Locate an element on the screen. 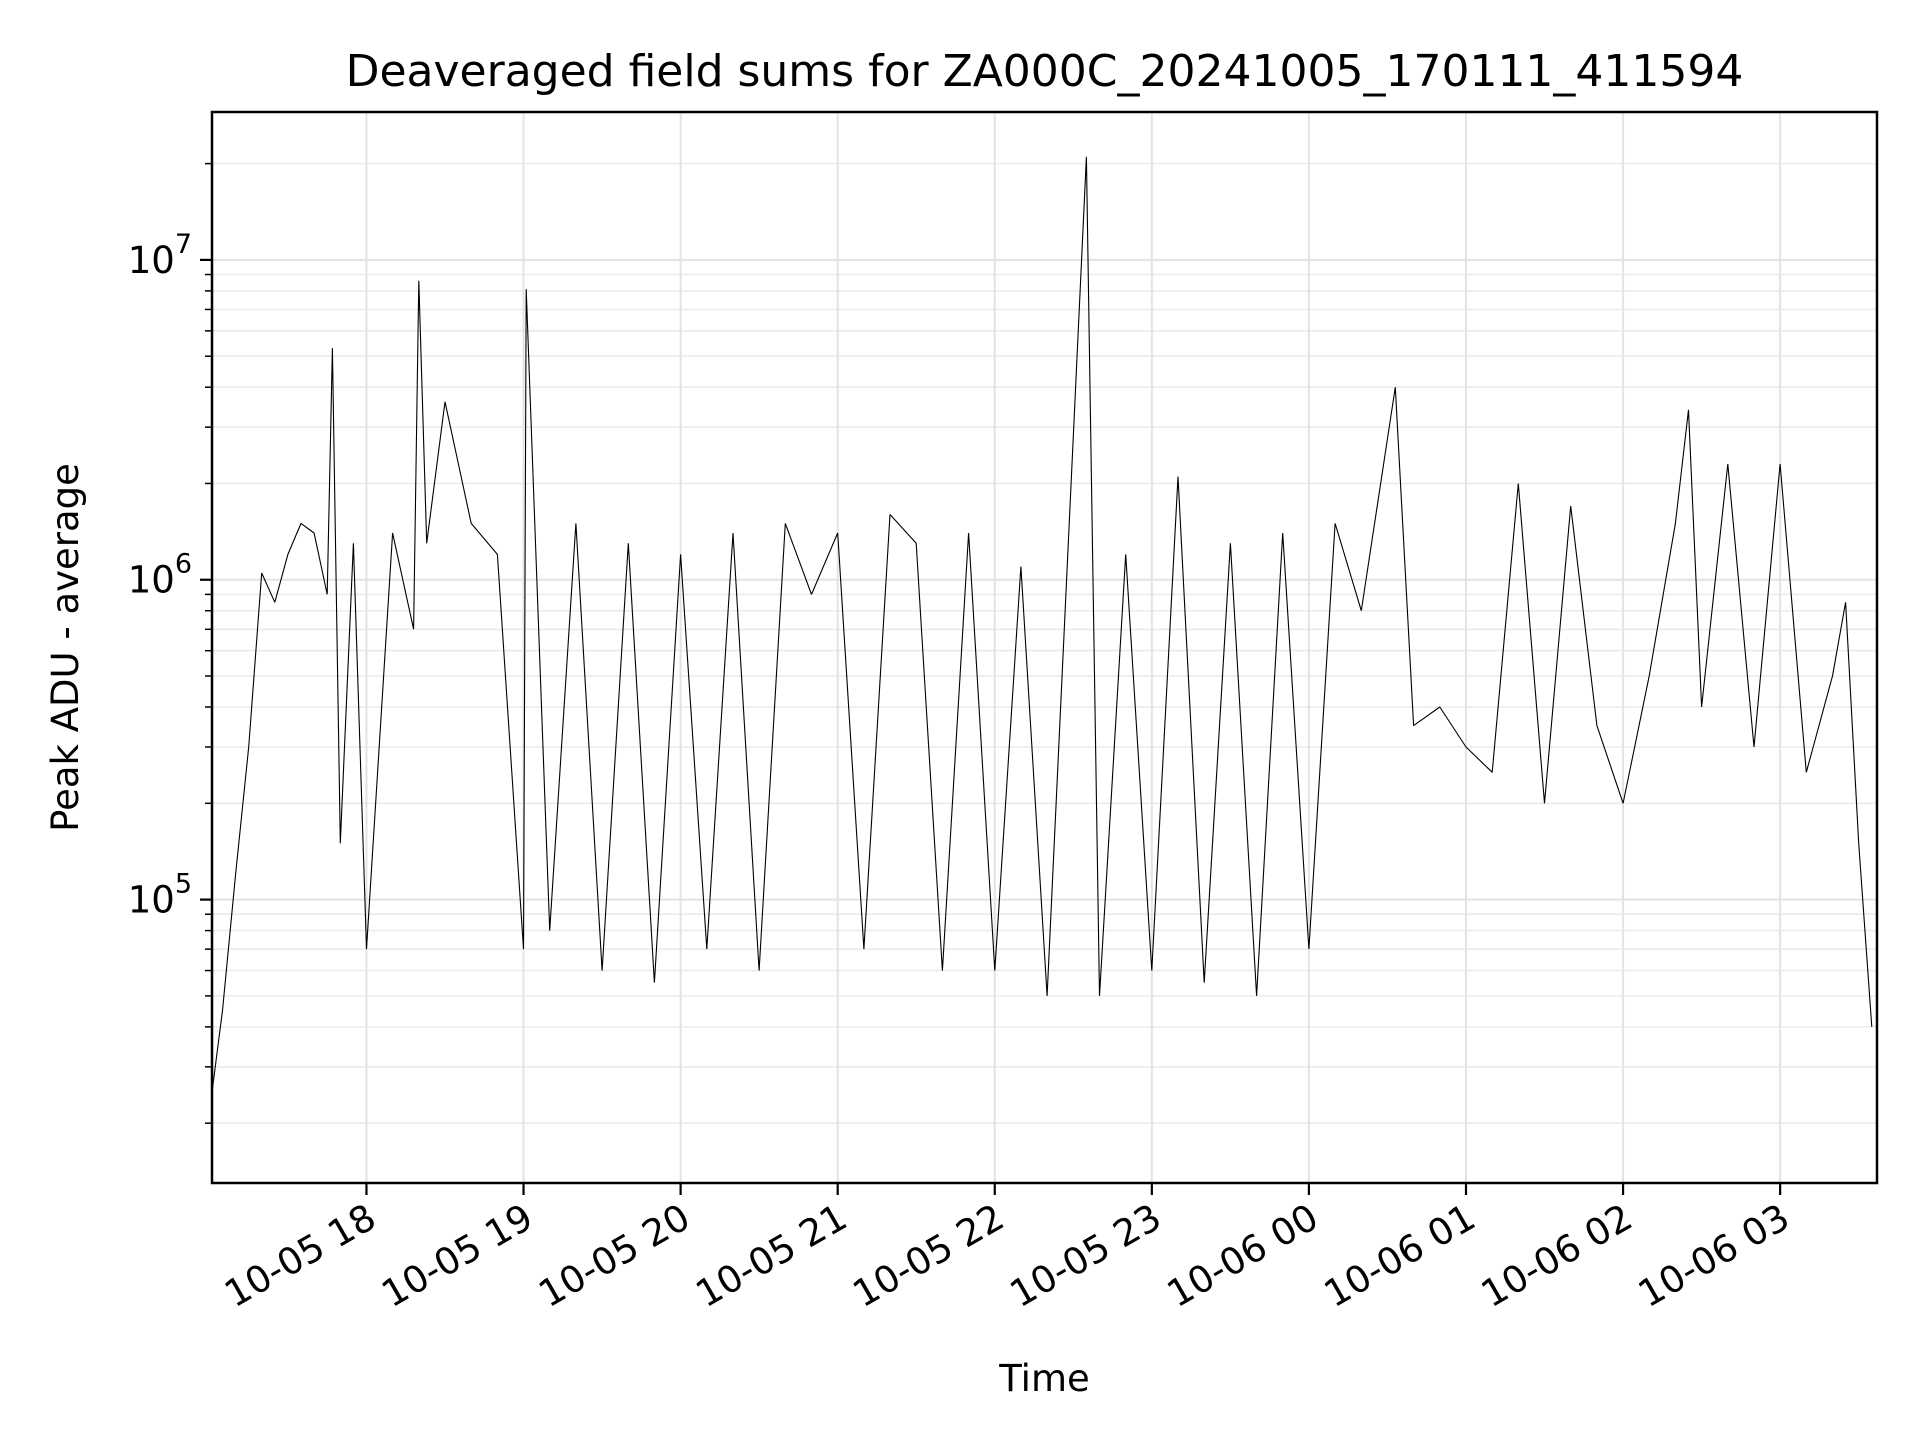 The height and width of the screenshot is (1440, 1920). x-tick-label: 10-06 02 is located at coordinates (1557, 1256).